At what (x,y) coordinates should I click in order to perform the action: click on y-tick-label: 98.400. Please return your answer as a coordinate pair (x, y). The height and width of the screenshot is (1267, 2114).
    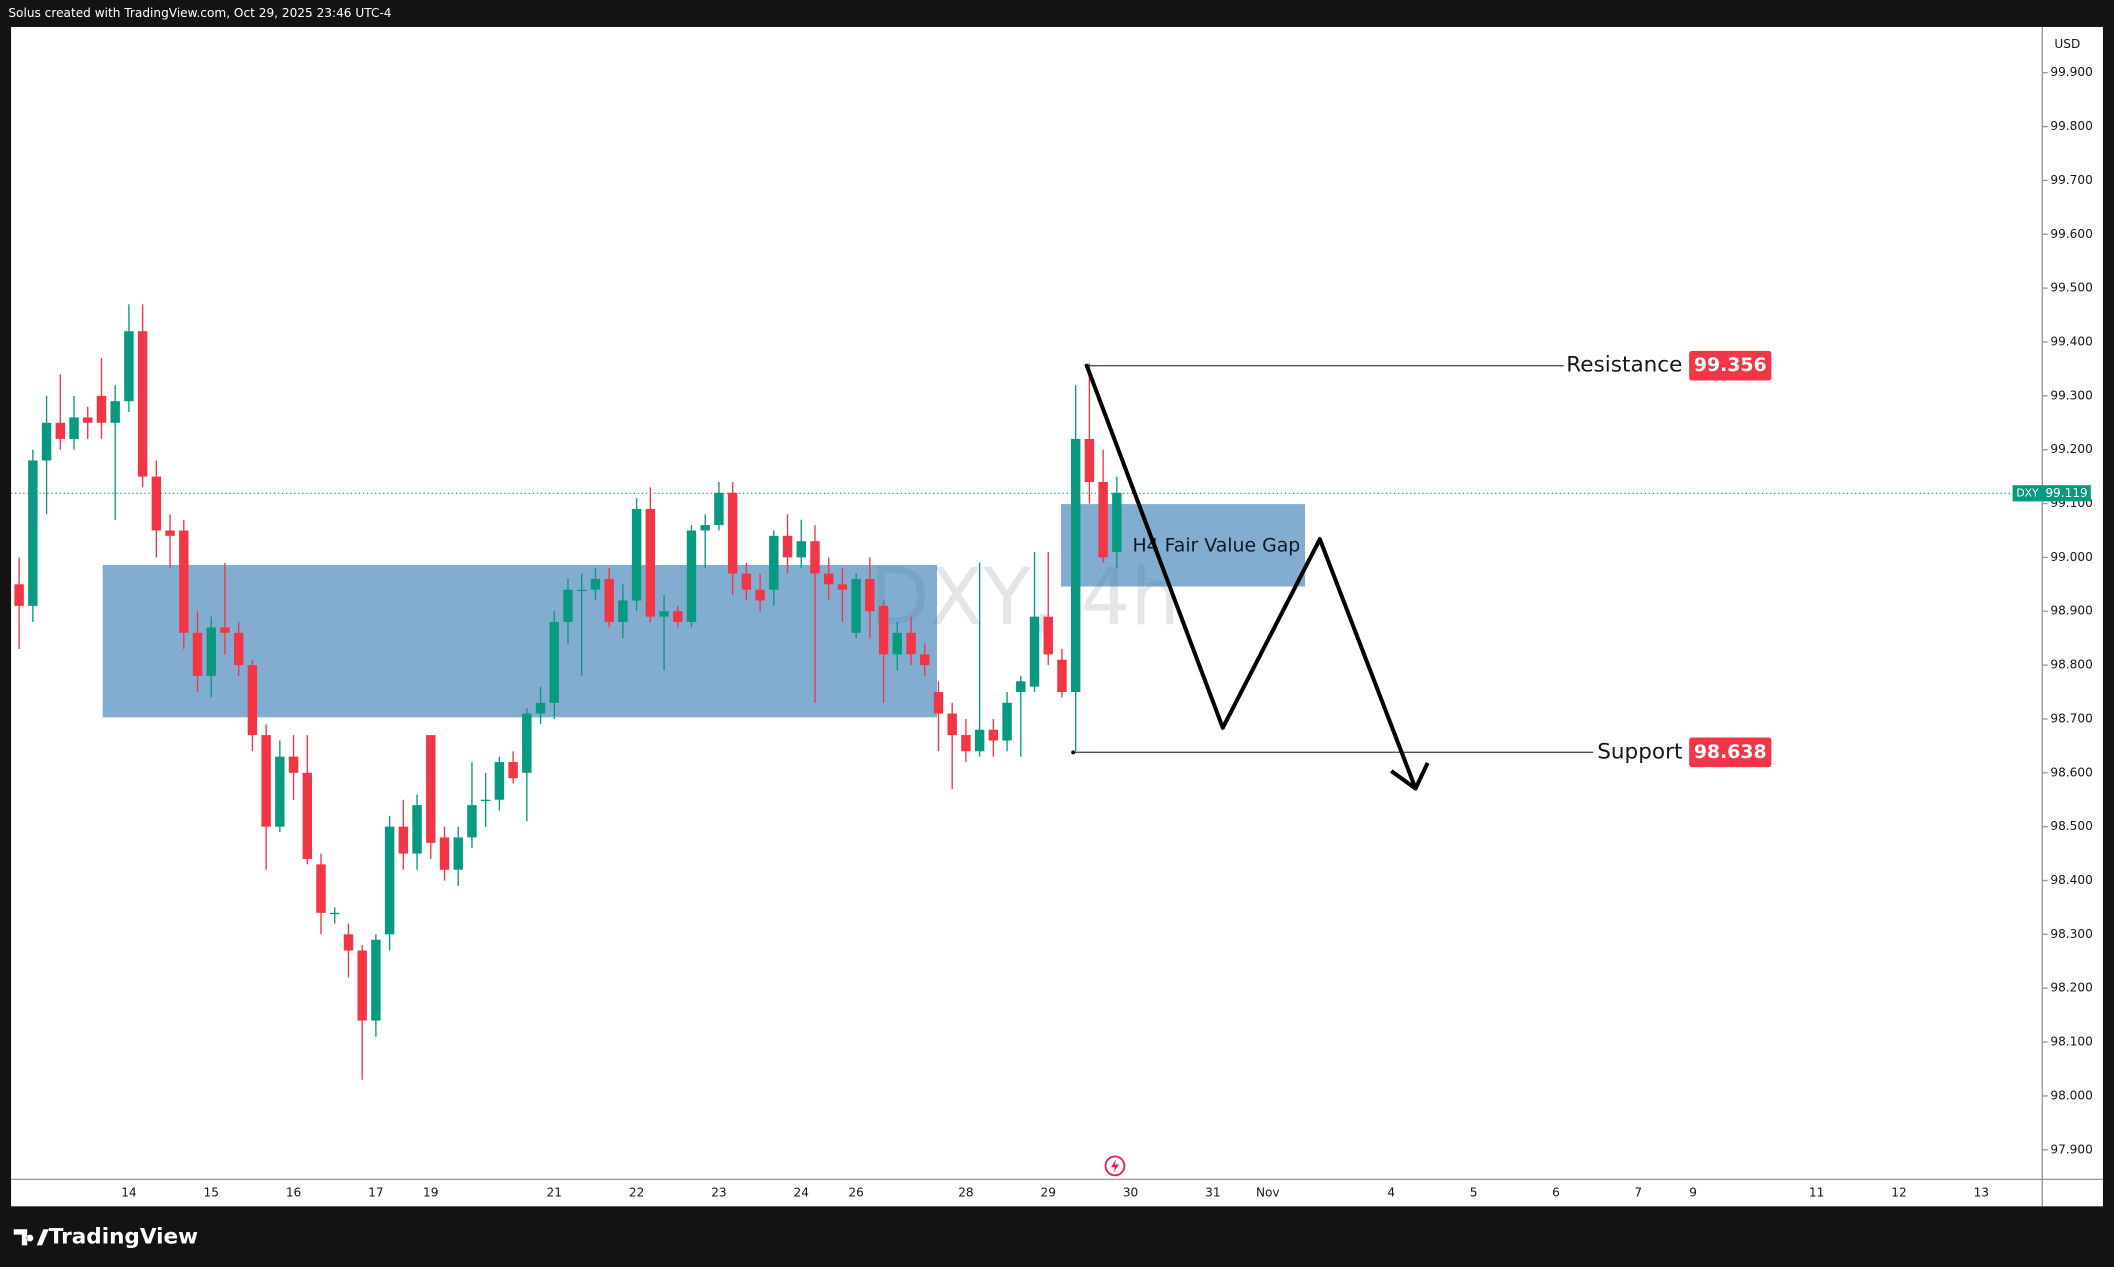
    Looking at the image, I should click on (2071, 880).